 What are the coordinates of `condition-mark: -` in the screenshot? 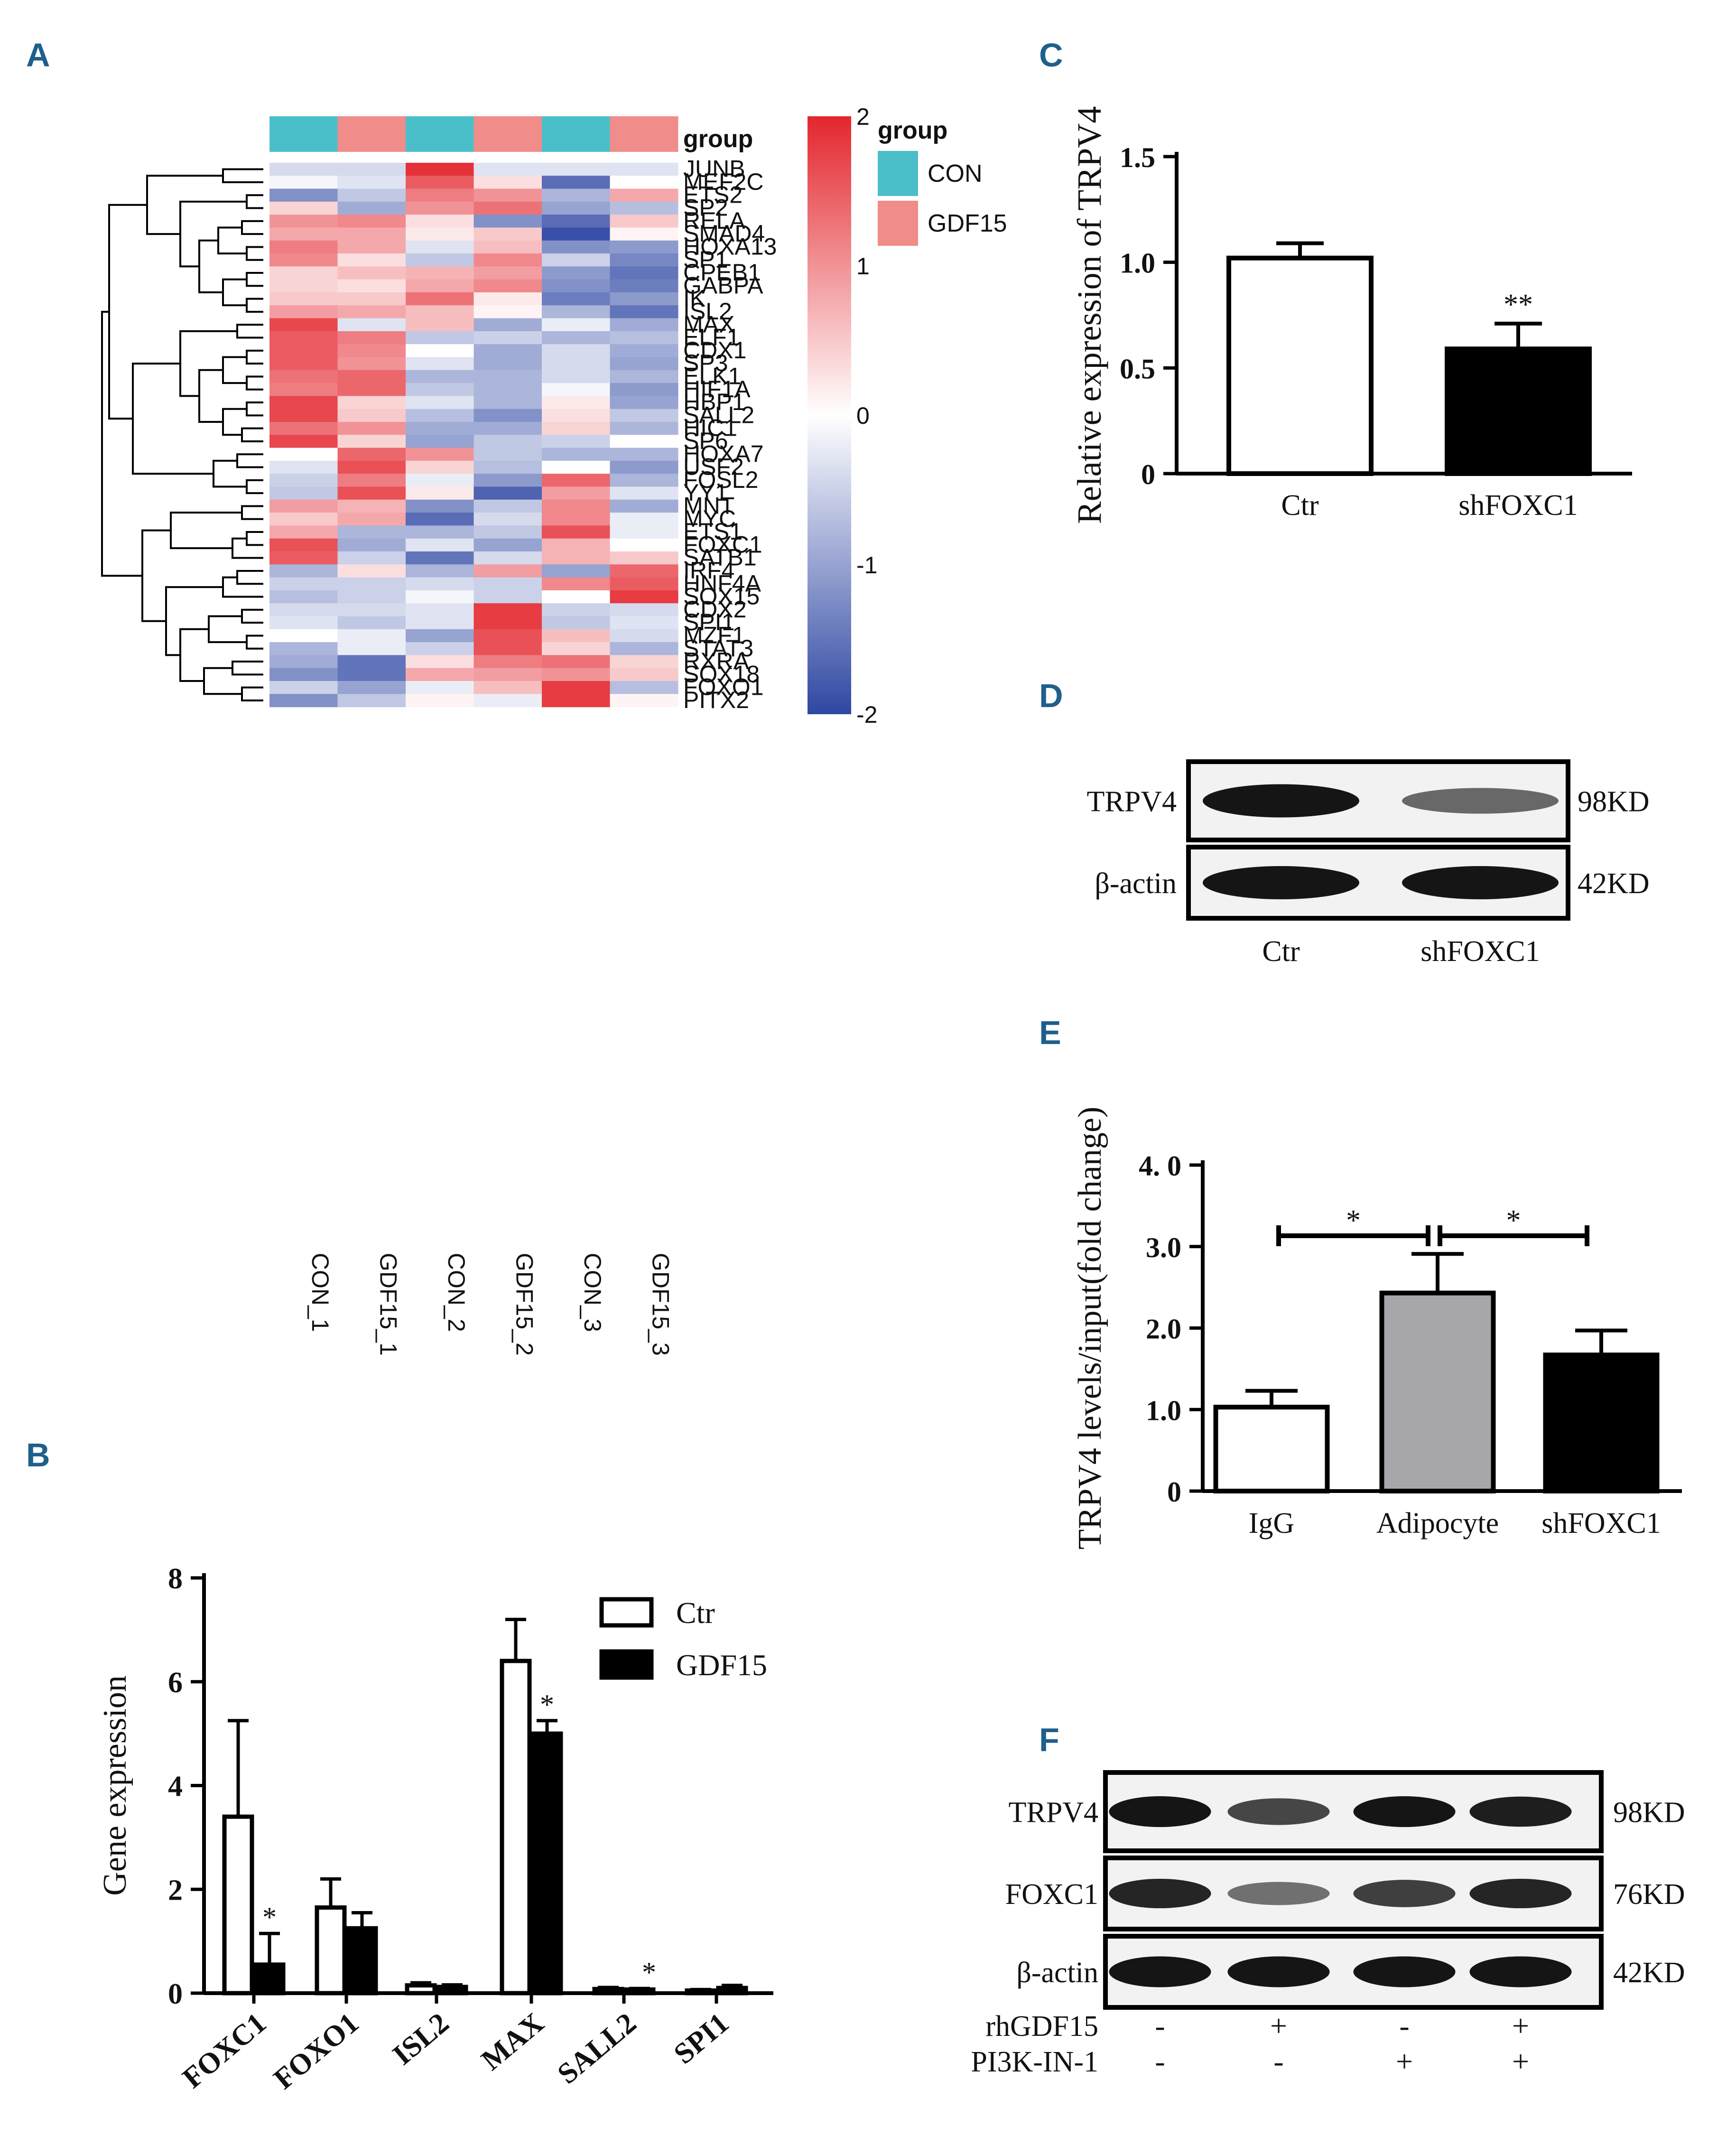 It's located at (1278, 2061).